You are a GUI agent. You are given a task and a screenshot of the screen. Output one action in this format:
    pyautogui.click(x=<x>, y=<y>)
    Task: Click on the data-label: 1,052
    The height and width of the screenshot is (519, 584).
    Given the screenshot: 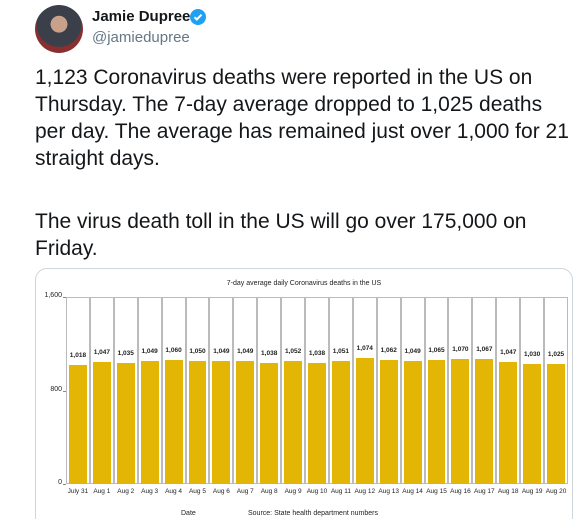 What is the action you would take?
    pyautogui.click(x=293, y=352)
    